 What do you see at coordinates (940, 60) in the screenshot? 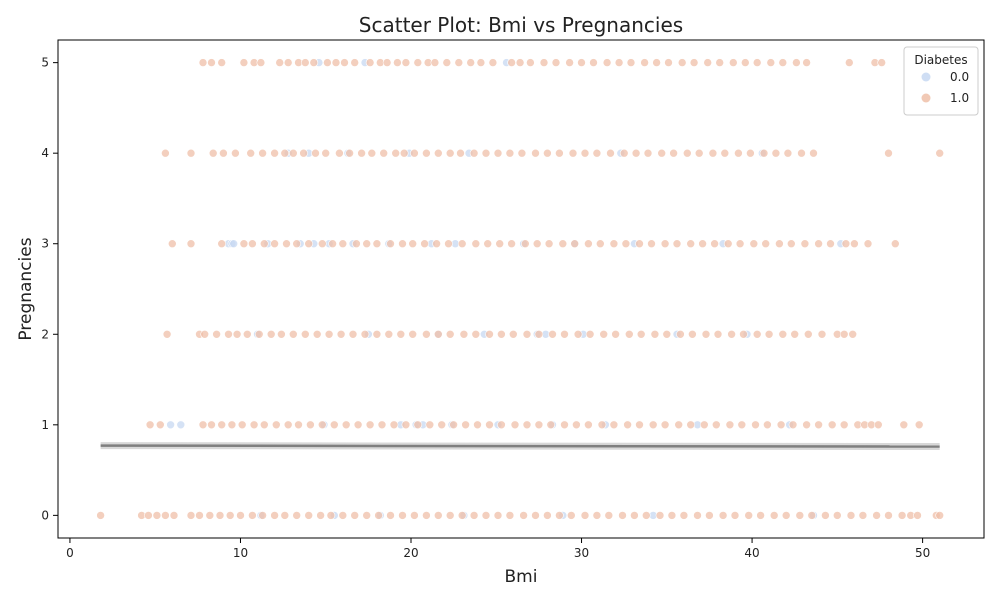
I see `legend-title: Diabetes` at bounding box center [940, 60].